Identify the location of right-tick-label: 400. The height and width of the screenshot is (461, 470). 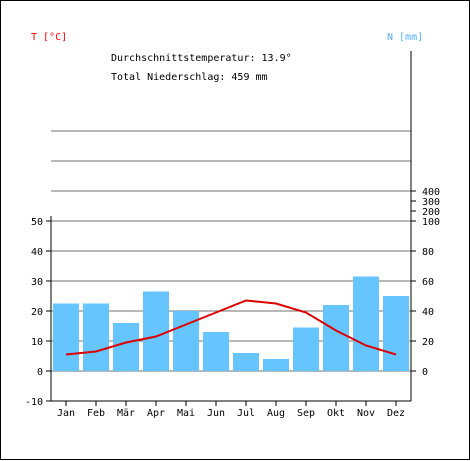
(431, 192).